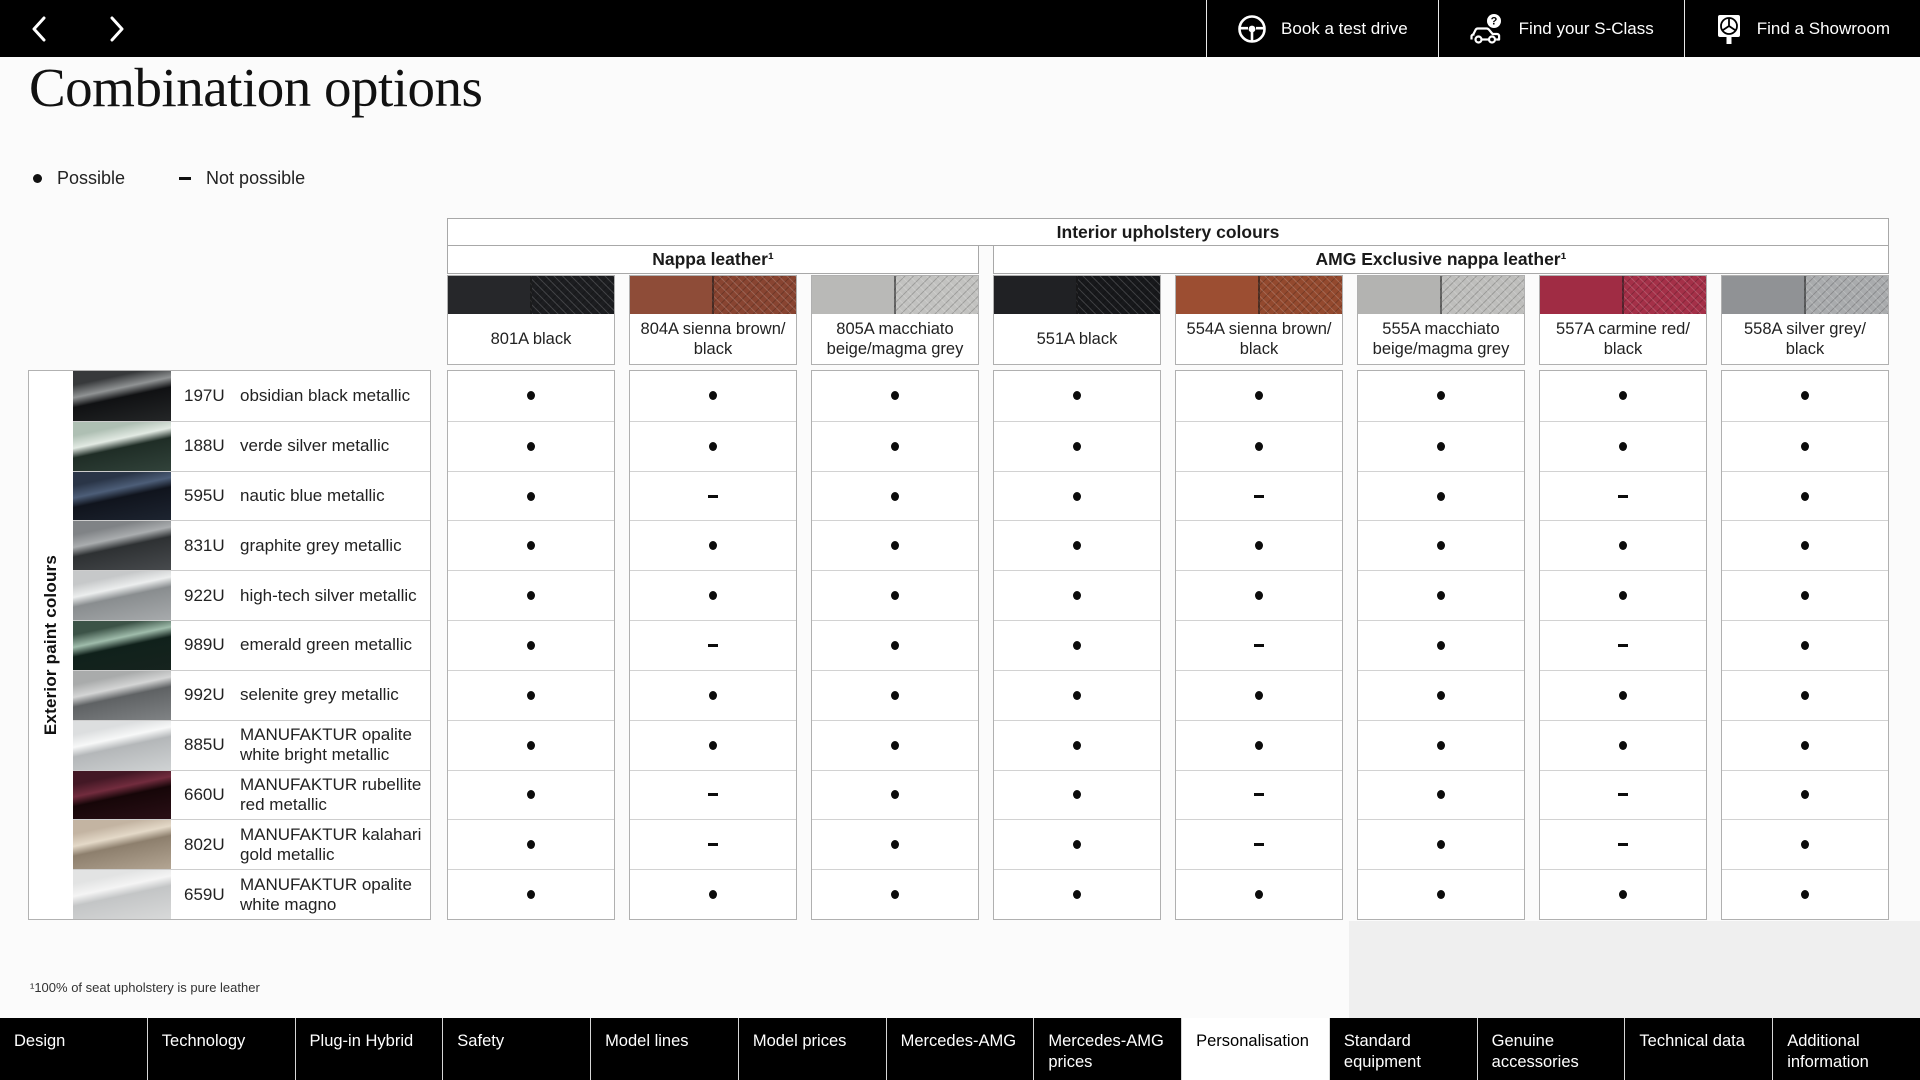  What do you see at coordinates (1441, 595) in the screenshot?
I see `matrix-cell-922u-555a` at bounding box center [1441, 595].